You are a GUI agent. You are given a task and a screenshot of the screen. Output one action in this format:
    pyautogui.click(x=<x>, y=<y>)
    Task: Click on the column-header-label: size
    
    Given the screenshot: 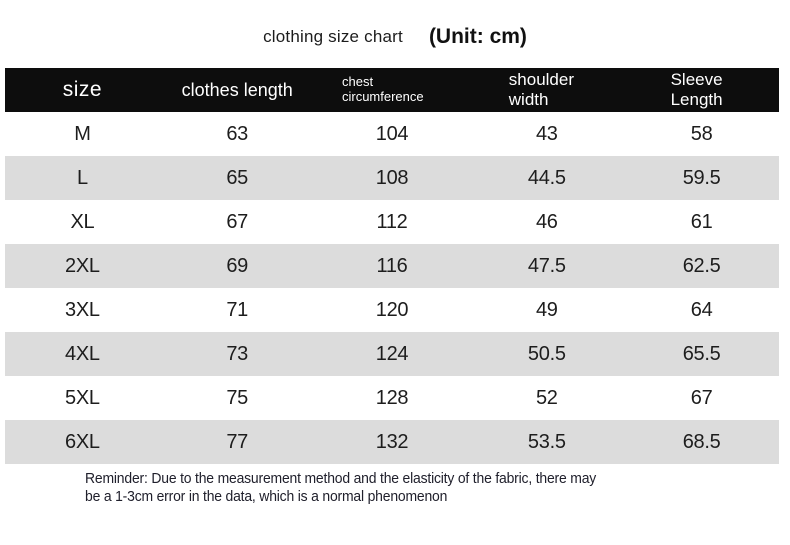 What is the action you would take?
    pyautogui.click(x=82, y=89)
    